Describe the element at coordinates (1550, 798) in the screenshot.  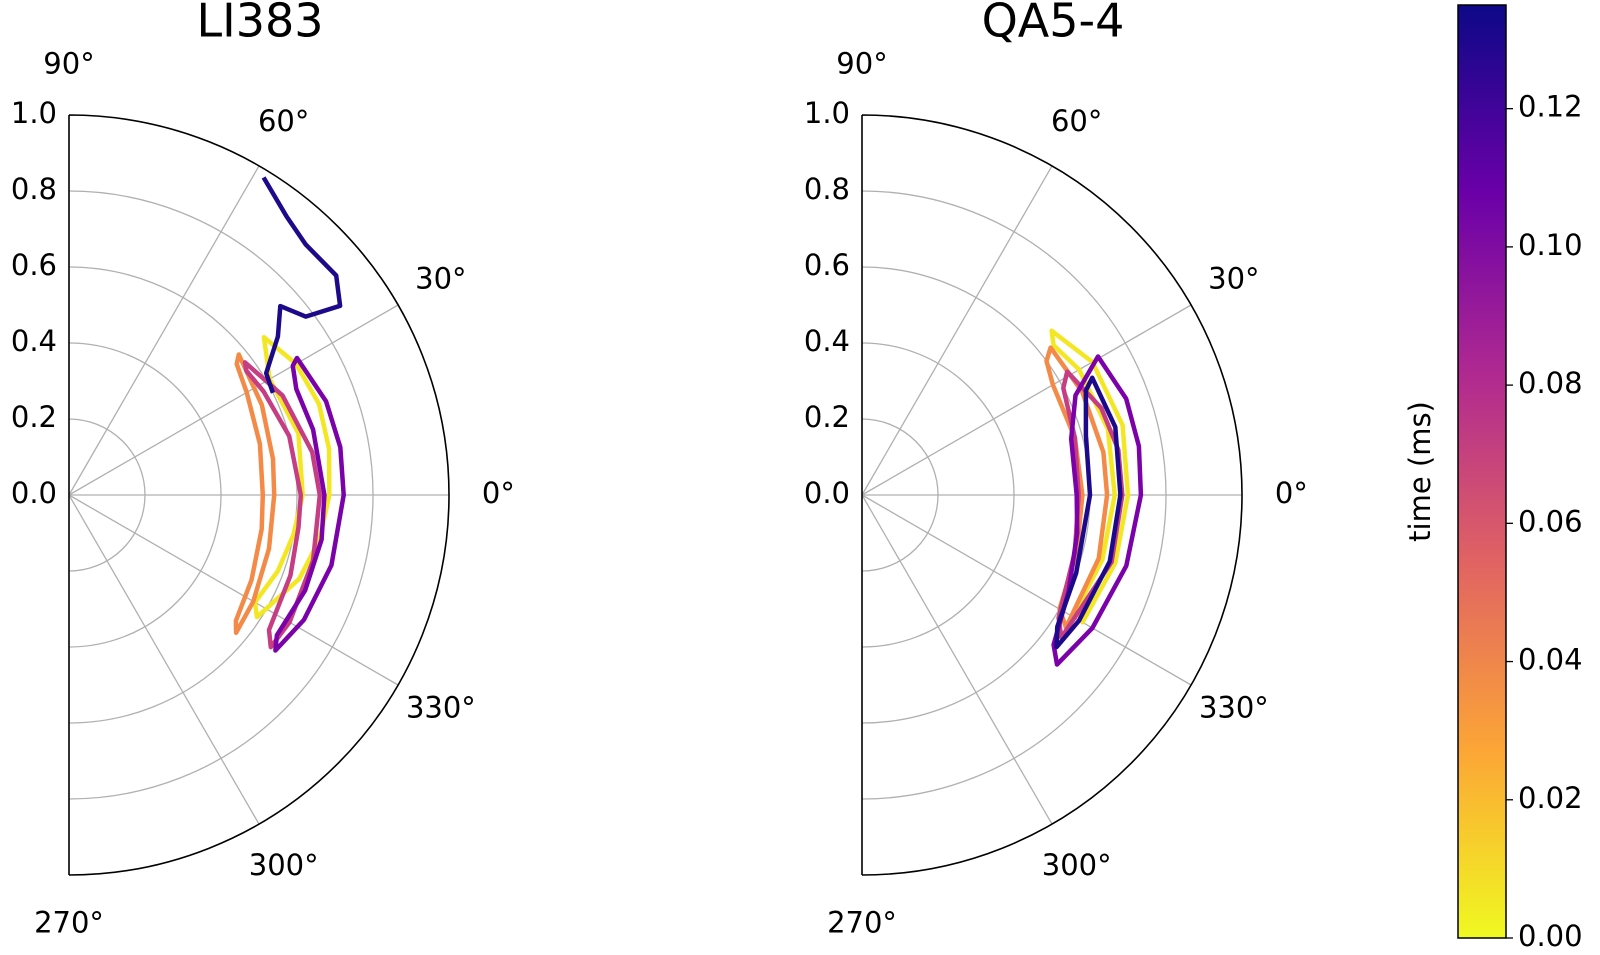
I see `colorbar-tick-label: 0.02` at that location.